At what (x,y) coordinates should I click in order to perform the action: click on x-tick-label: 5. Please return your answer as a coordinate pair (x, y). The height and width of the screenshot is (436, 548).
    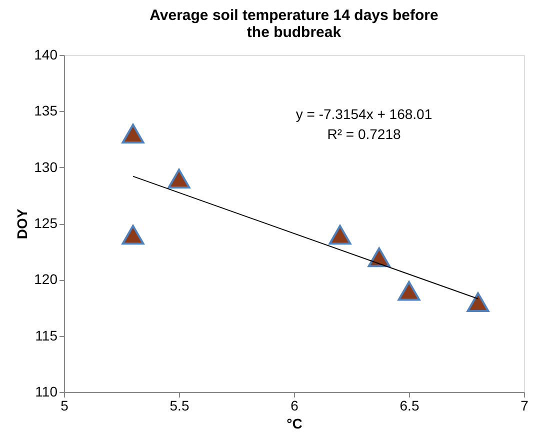
    Looking at the image, I should click on (64, 406).